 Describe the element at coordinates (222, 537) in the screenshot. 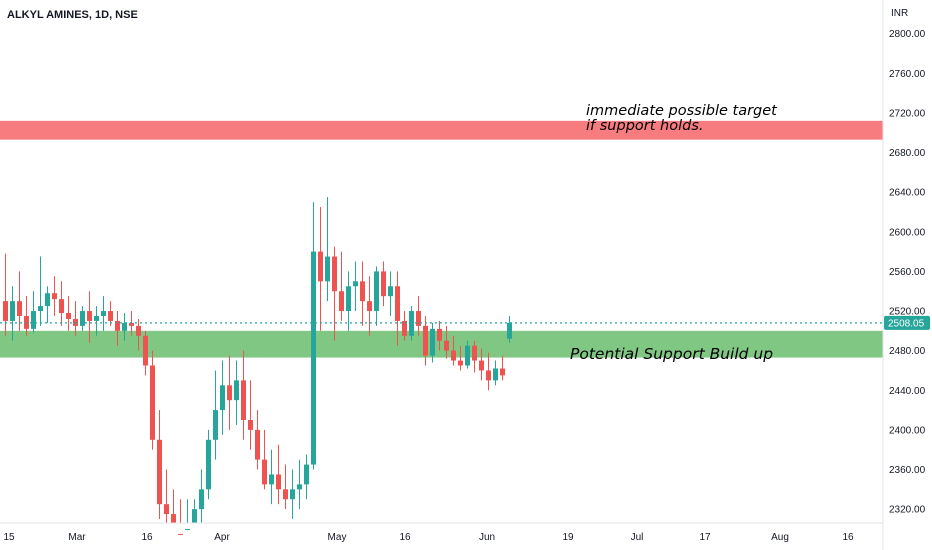

I see `time-tick-label: Apr` at that location.